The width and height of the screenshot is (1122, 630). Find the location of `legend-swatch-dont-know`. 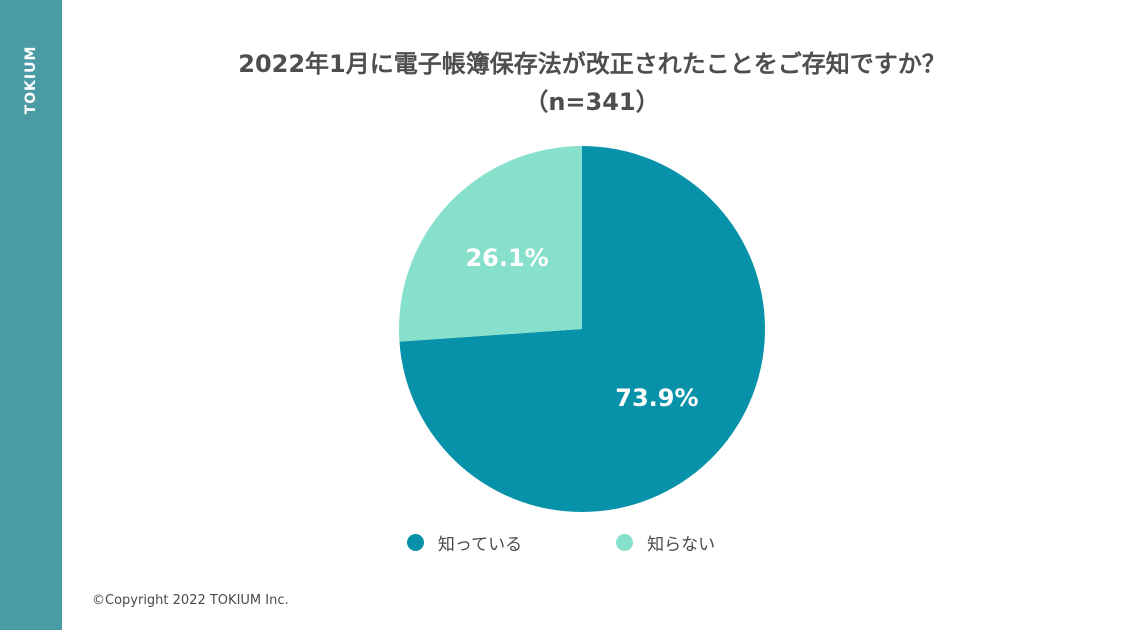

legend-swatch-dont-know is located at coordinates (625, 542).